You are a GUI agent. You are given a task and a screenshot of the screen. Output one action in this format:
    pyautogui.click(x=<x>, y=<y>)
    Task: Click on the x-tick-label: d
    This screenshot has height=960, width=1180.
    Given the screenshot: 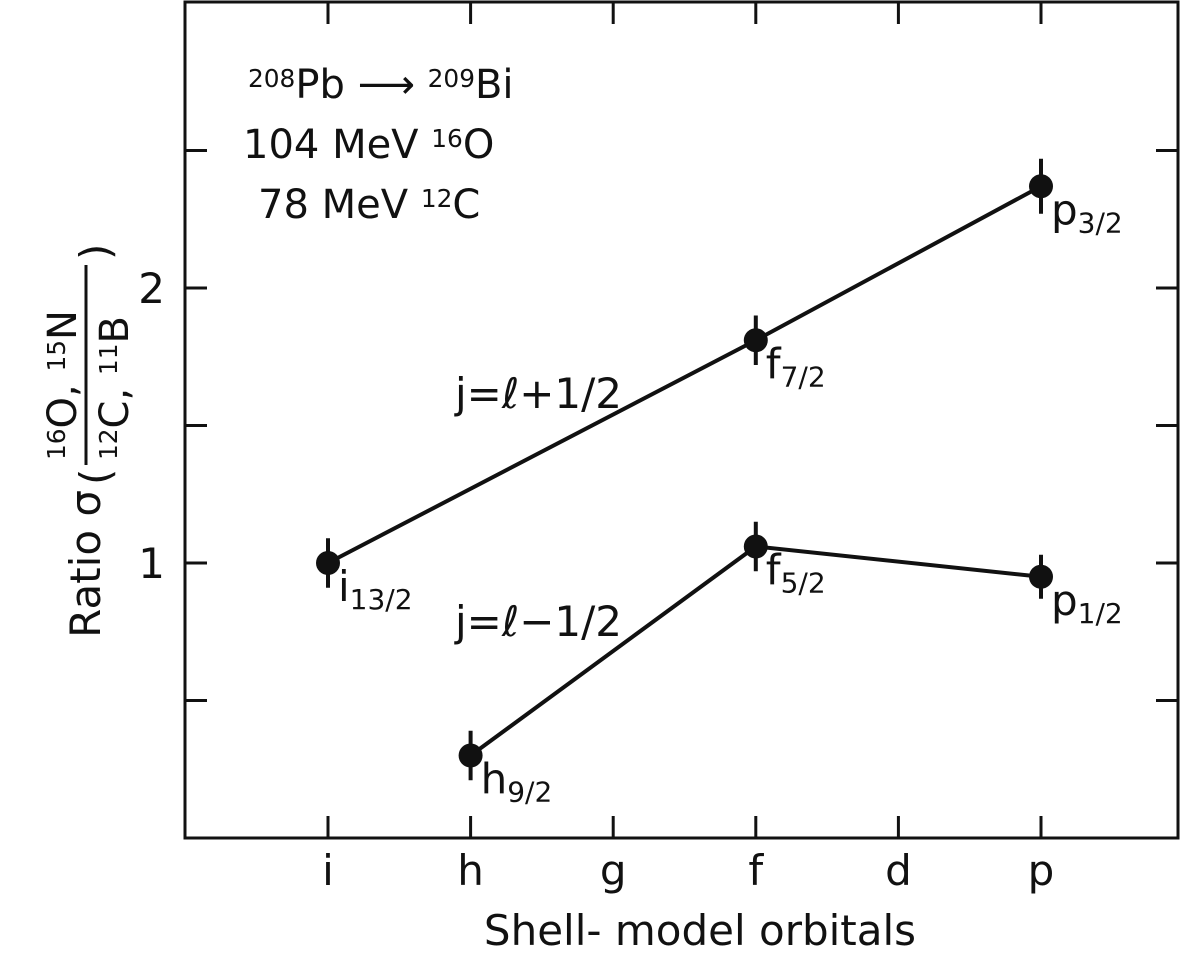 What is the action you would take?
    pyautogui.click(x=898, y=870)
    